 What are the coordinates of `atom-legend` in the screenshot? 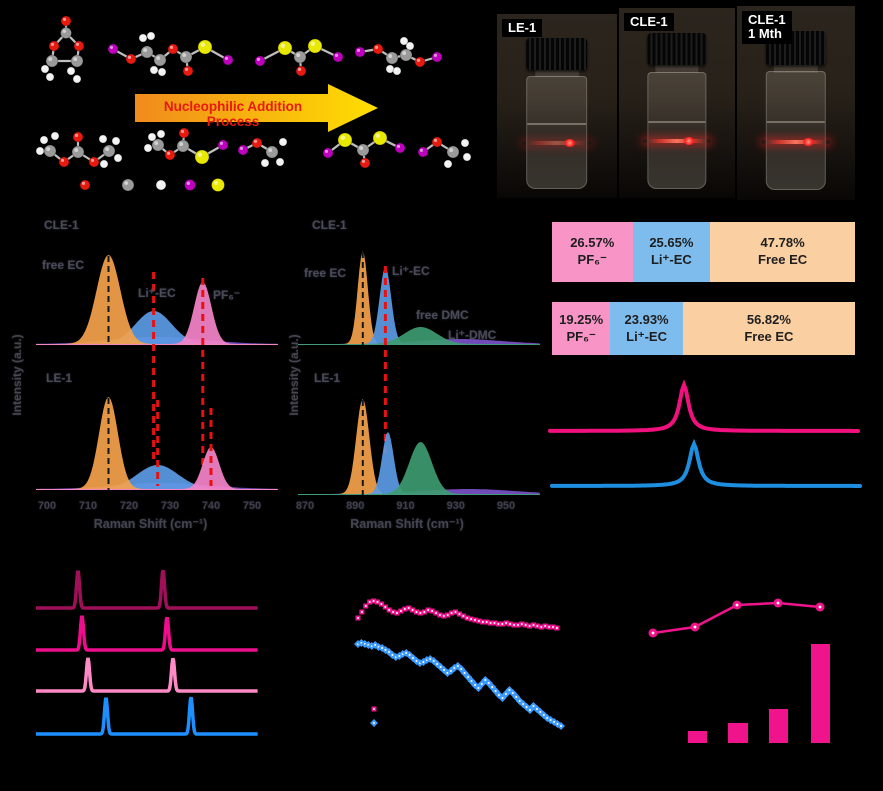 It's located at (152, 185).